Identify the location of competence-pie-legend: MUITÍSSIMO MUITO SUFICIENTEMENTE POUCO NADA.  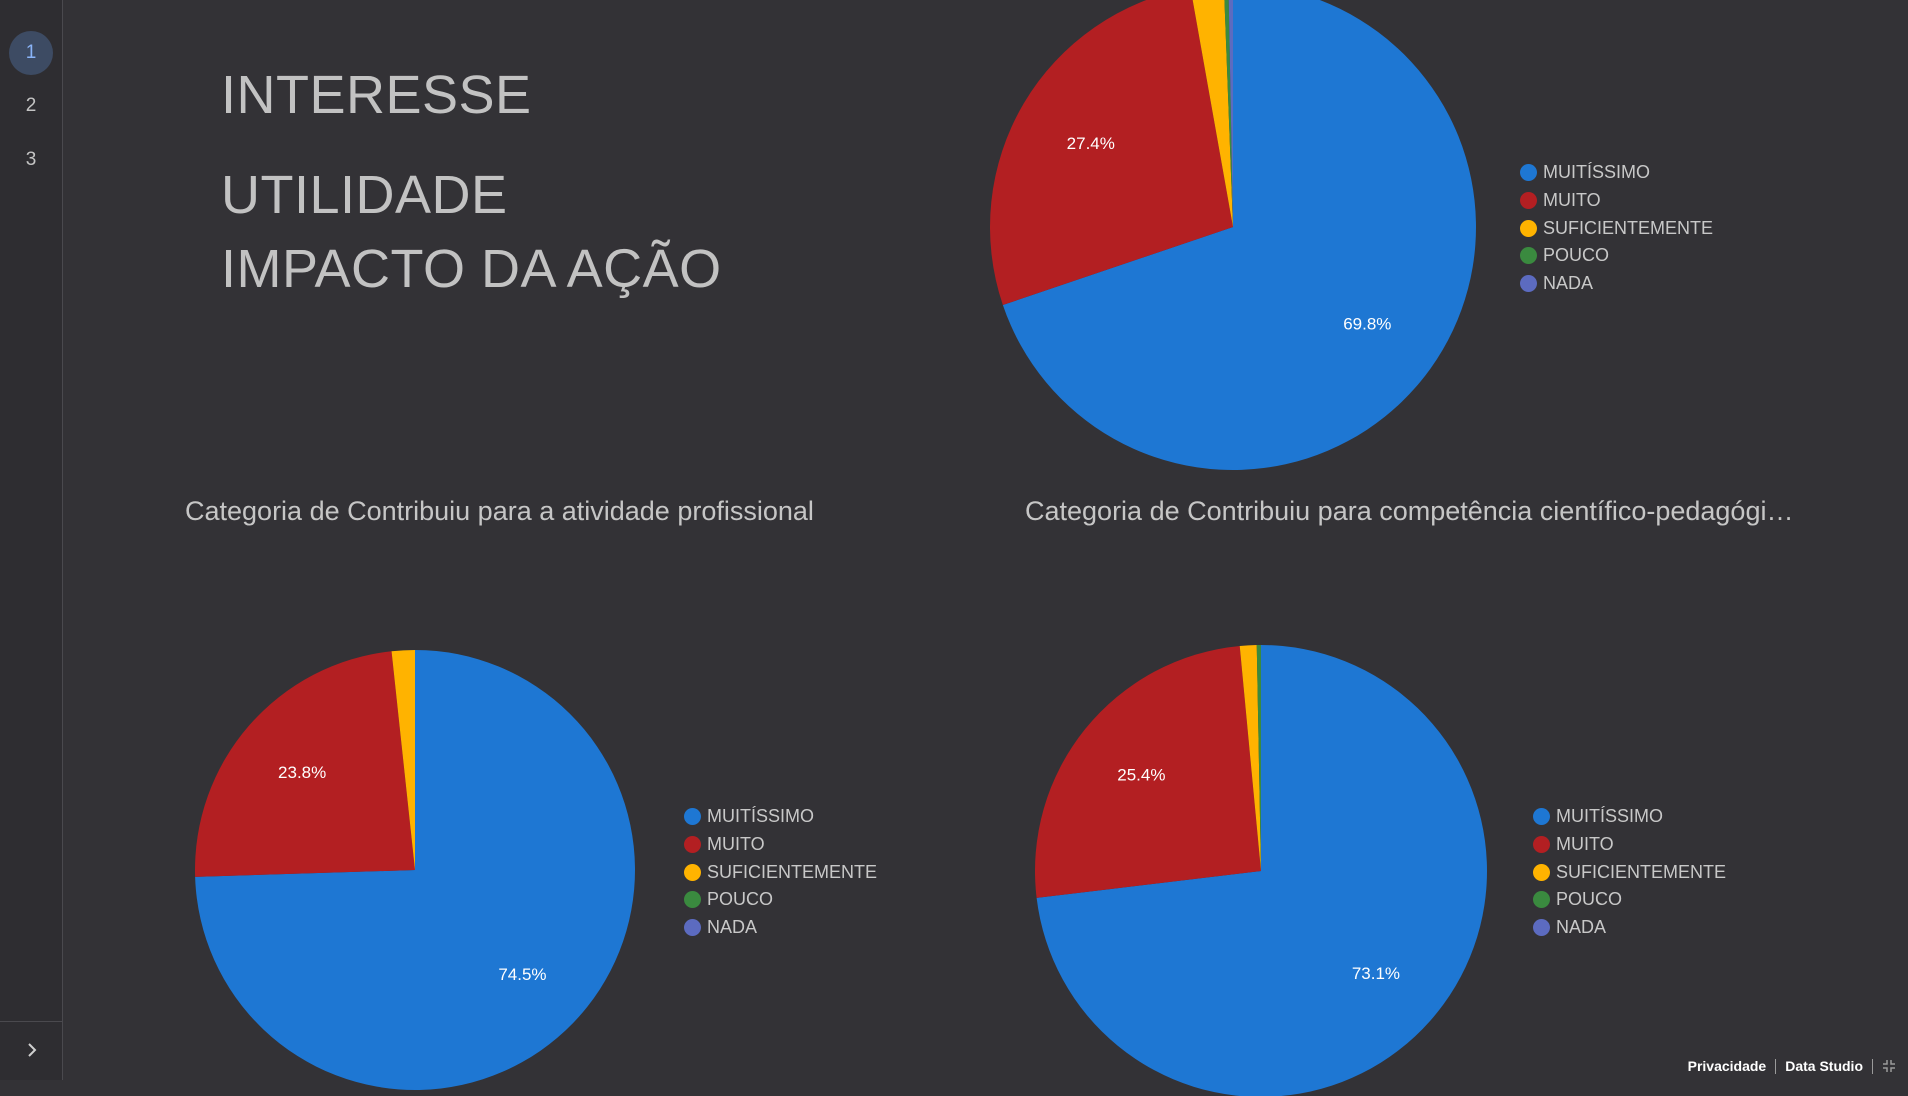
(1629, 872).